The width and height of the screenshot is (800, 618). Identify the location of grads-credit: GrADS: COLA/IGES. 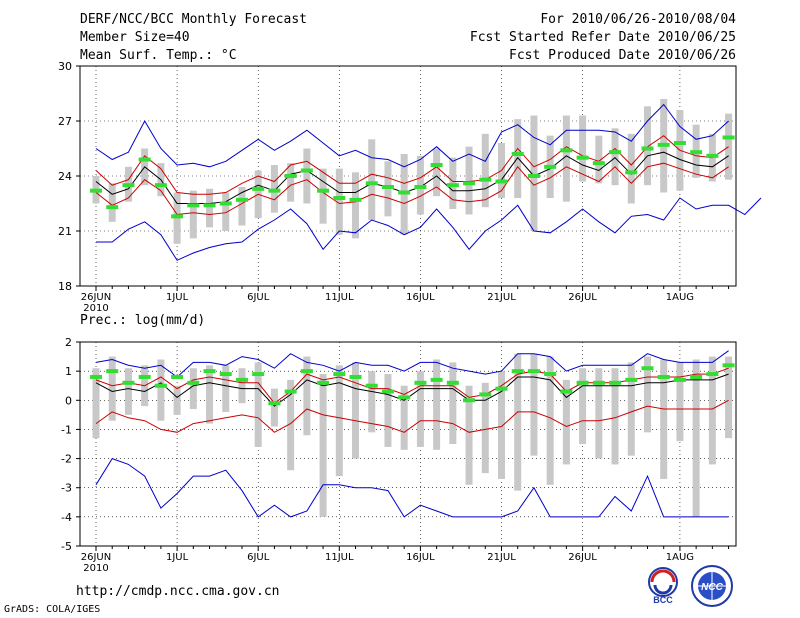
(52, 609).